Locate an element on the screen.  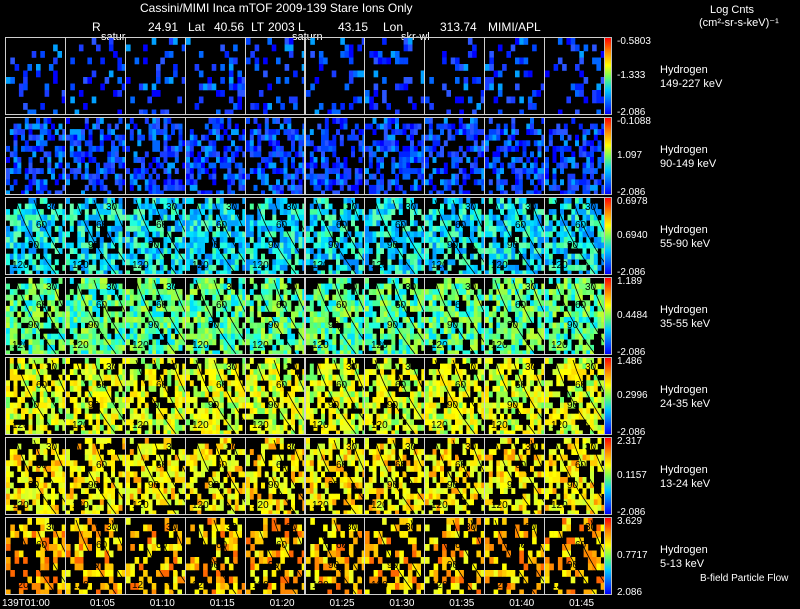
bfield-note: B-field Particle Flow is located at coordinates (744, 578).